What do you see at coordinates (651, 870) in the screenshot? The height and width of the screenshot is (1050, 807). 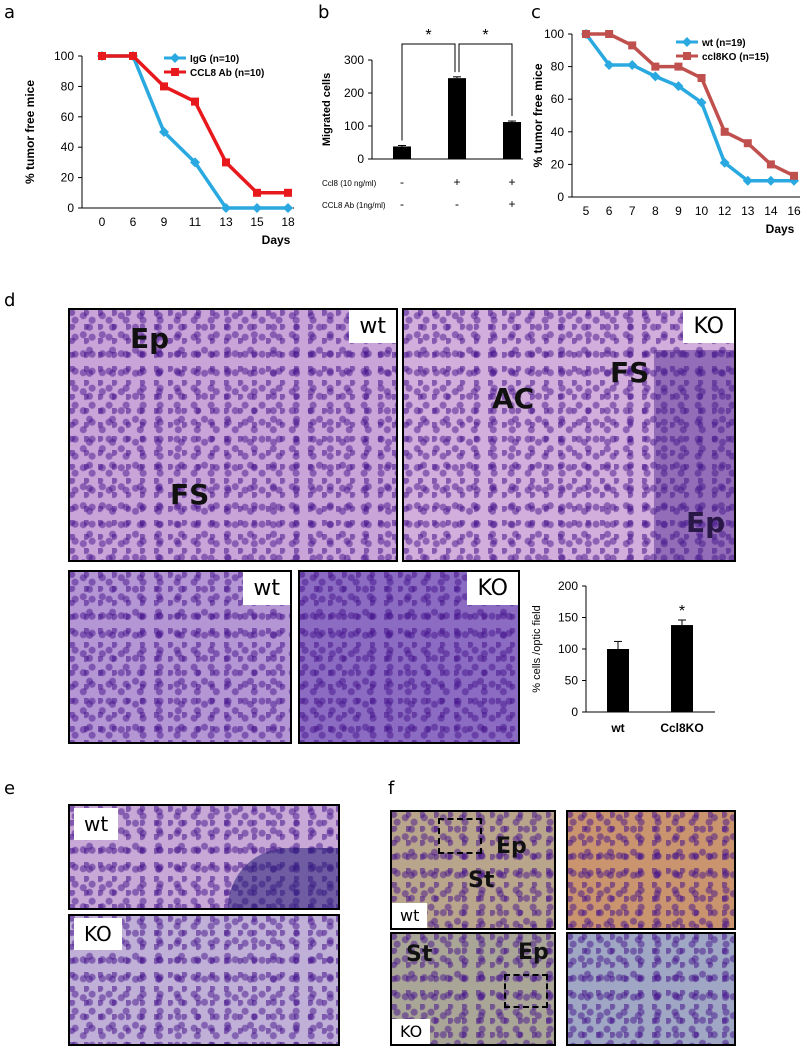 I see `micrograph-f-wt-inset` at bounding box center [651, 870].